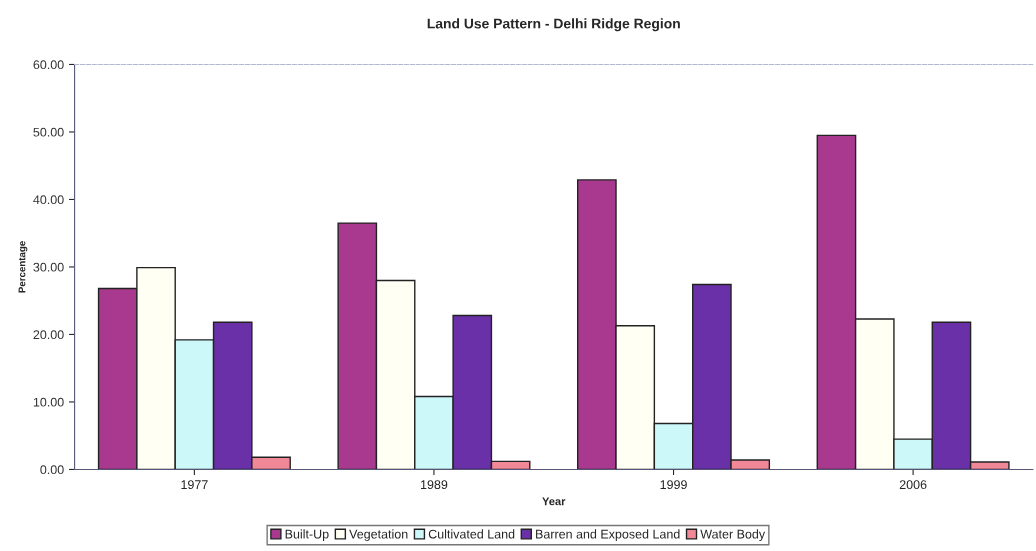 The height and width of the screenshot is (551, 1036). What do you see at coordinates (48, 335) in the screenshot?
I see `y-tick-label: 20.00` at bounding box center [48, 335].